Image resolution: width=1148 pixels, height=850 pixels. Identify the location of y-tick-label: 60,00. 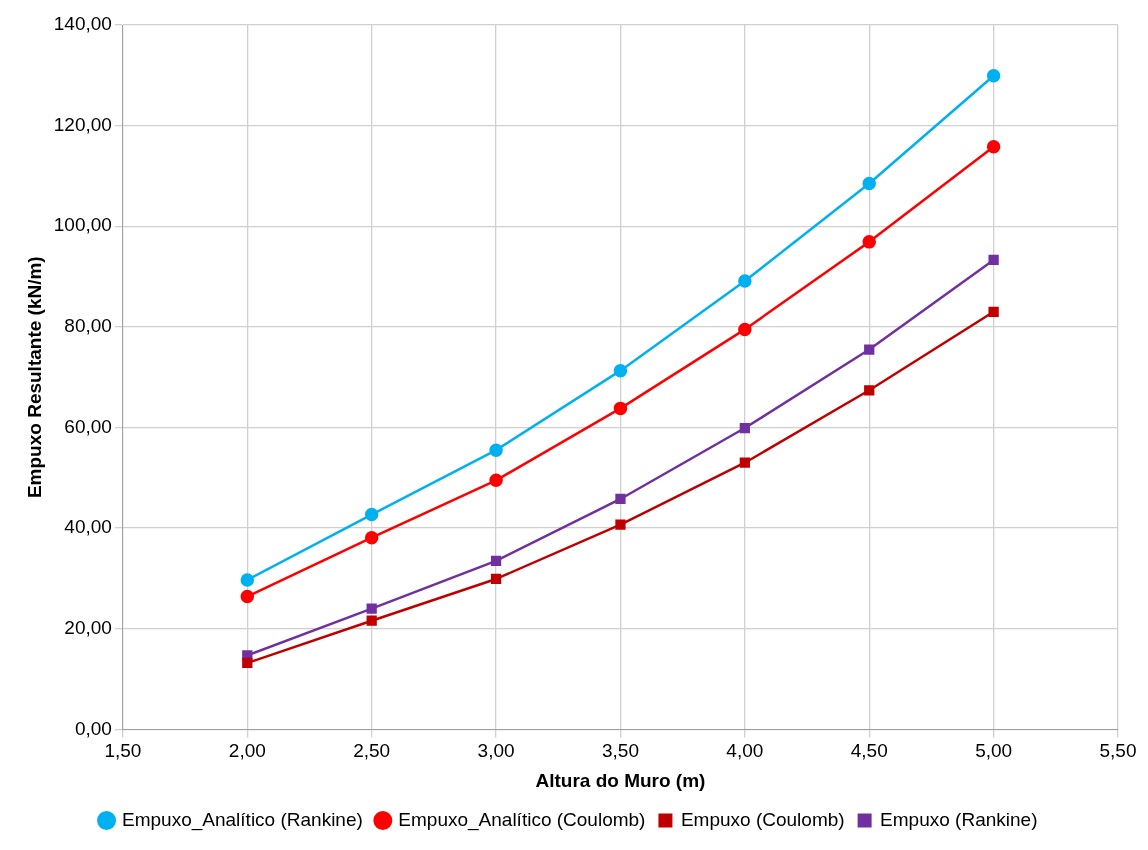
(88, 426).